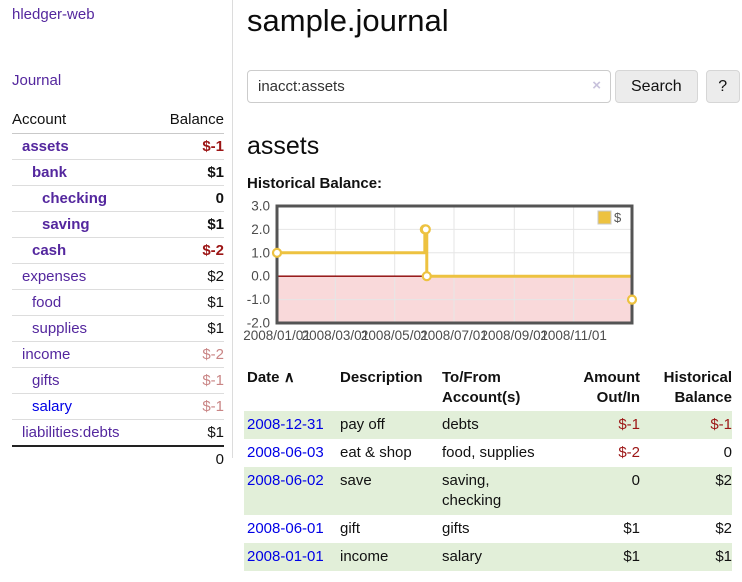  I want to click on column-balance: Historical Balance, so click(697, 387).